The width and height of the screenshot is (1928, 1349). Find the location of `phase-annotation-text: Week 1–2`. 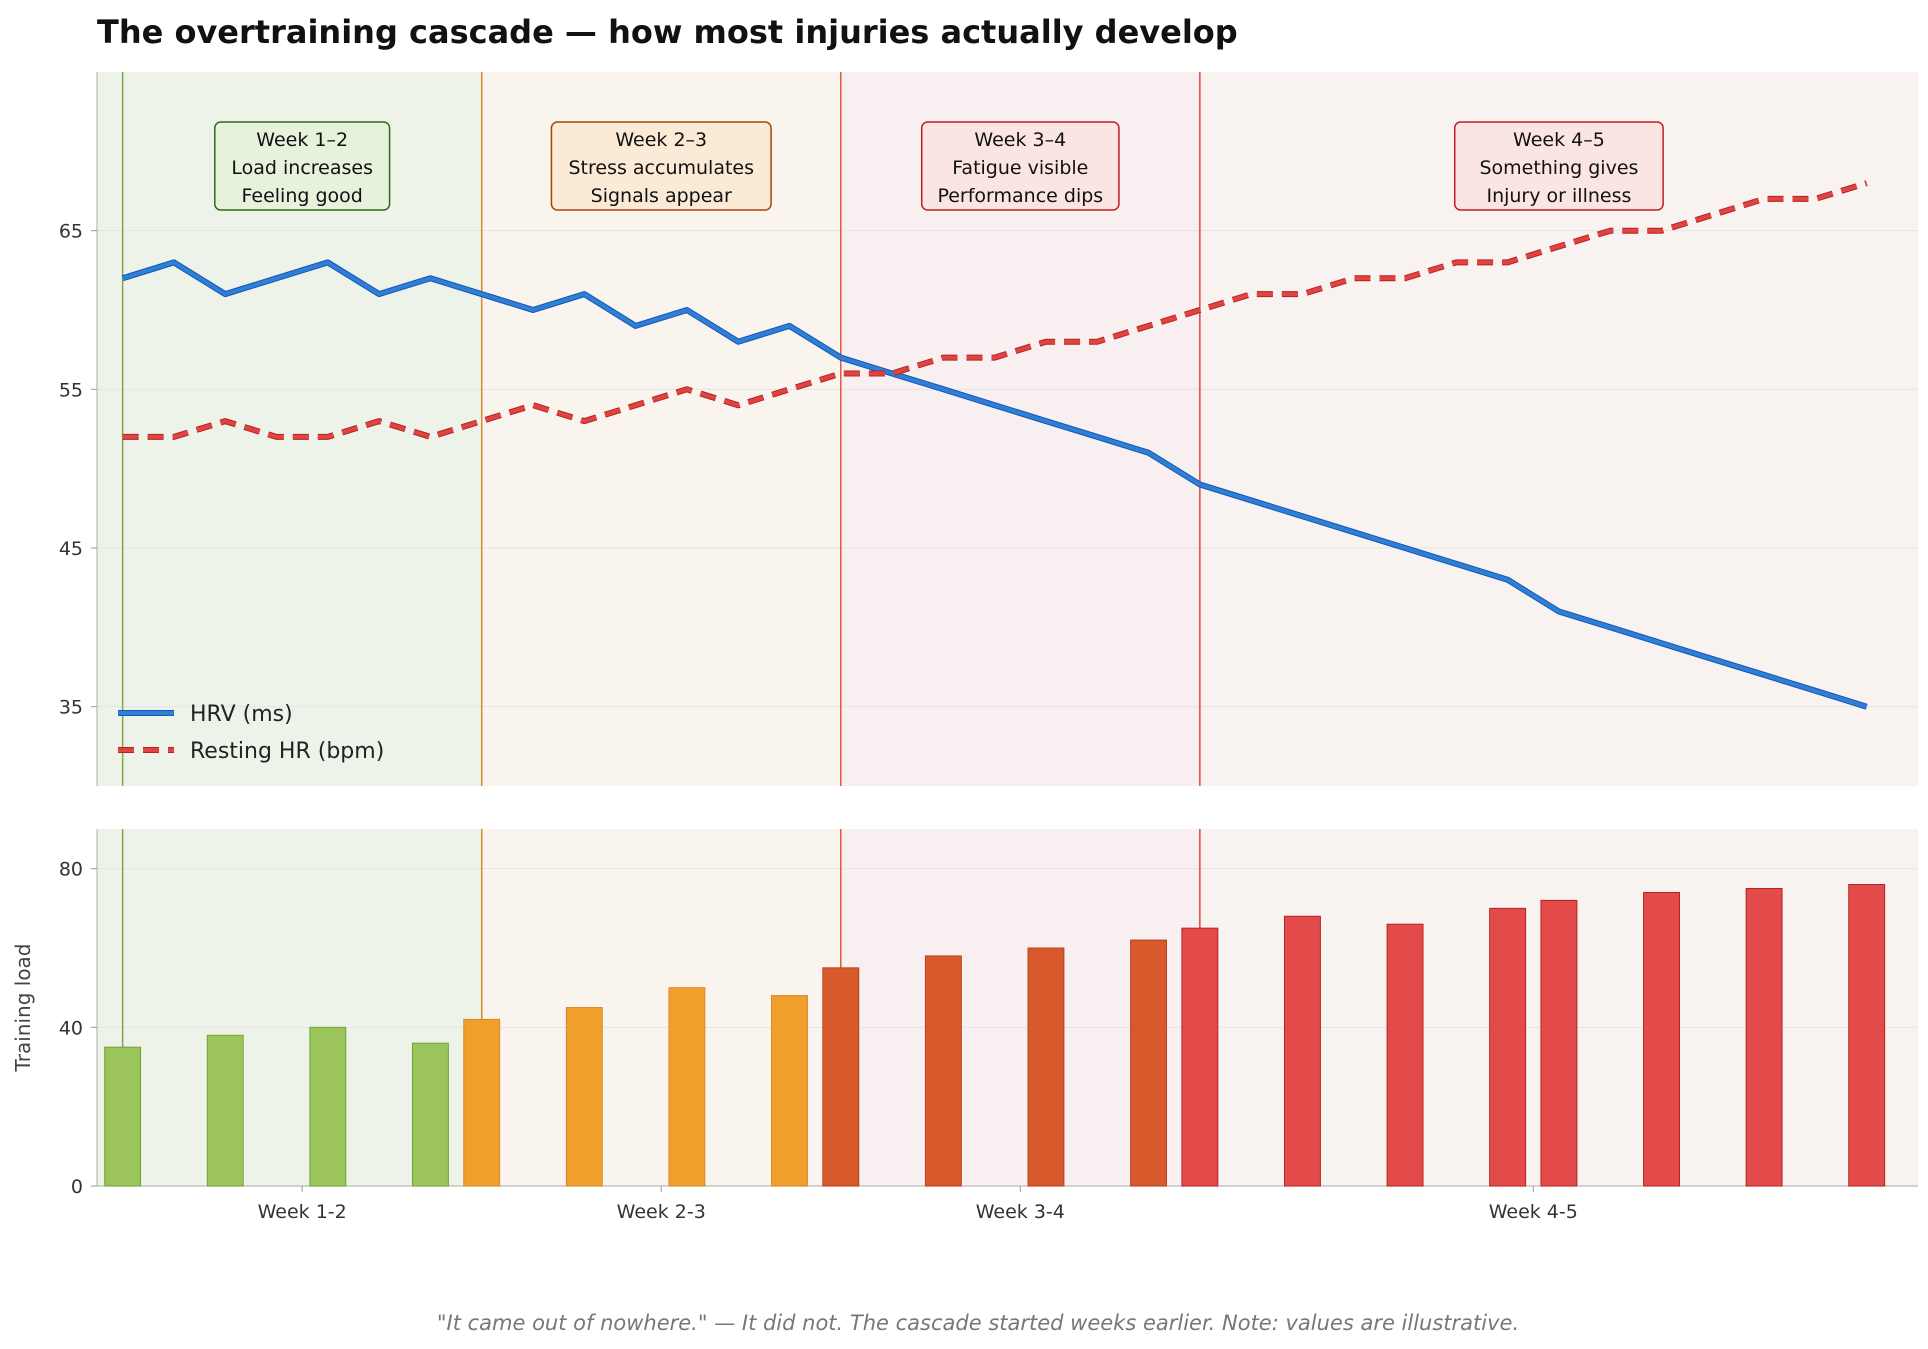

phase-annotation-text: Week 1–2 is located at coordinates (302, 140).